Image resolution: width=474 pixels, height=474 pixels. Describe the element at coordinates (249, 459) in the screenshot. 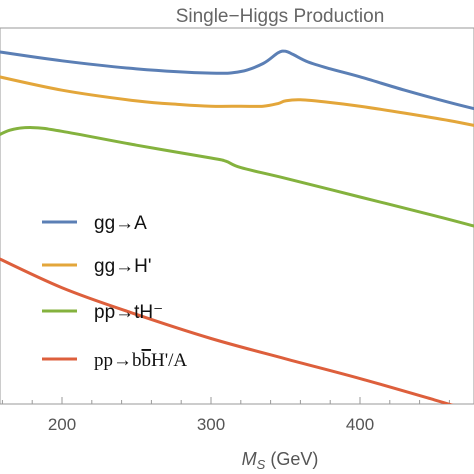

I see `x-axis-label-main: M` at that location.